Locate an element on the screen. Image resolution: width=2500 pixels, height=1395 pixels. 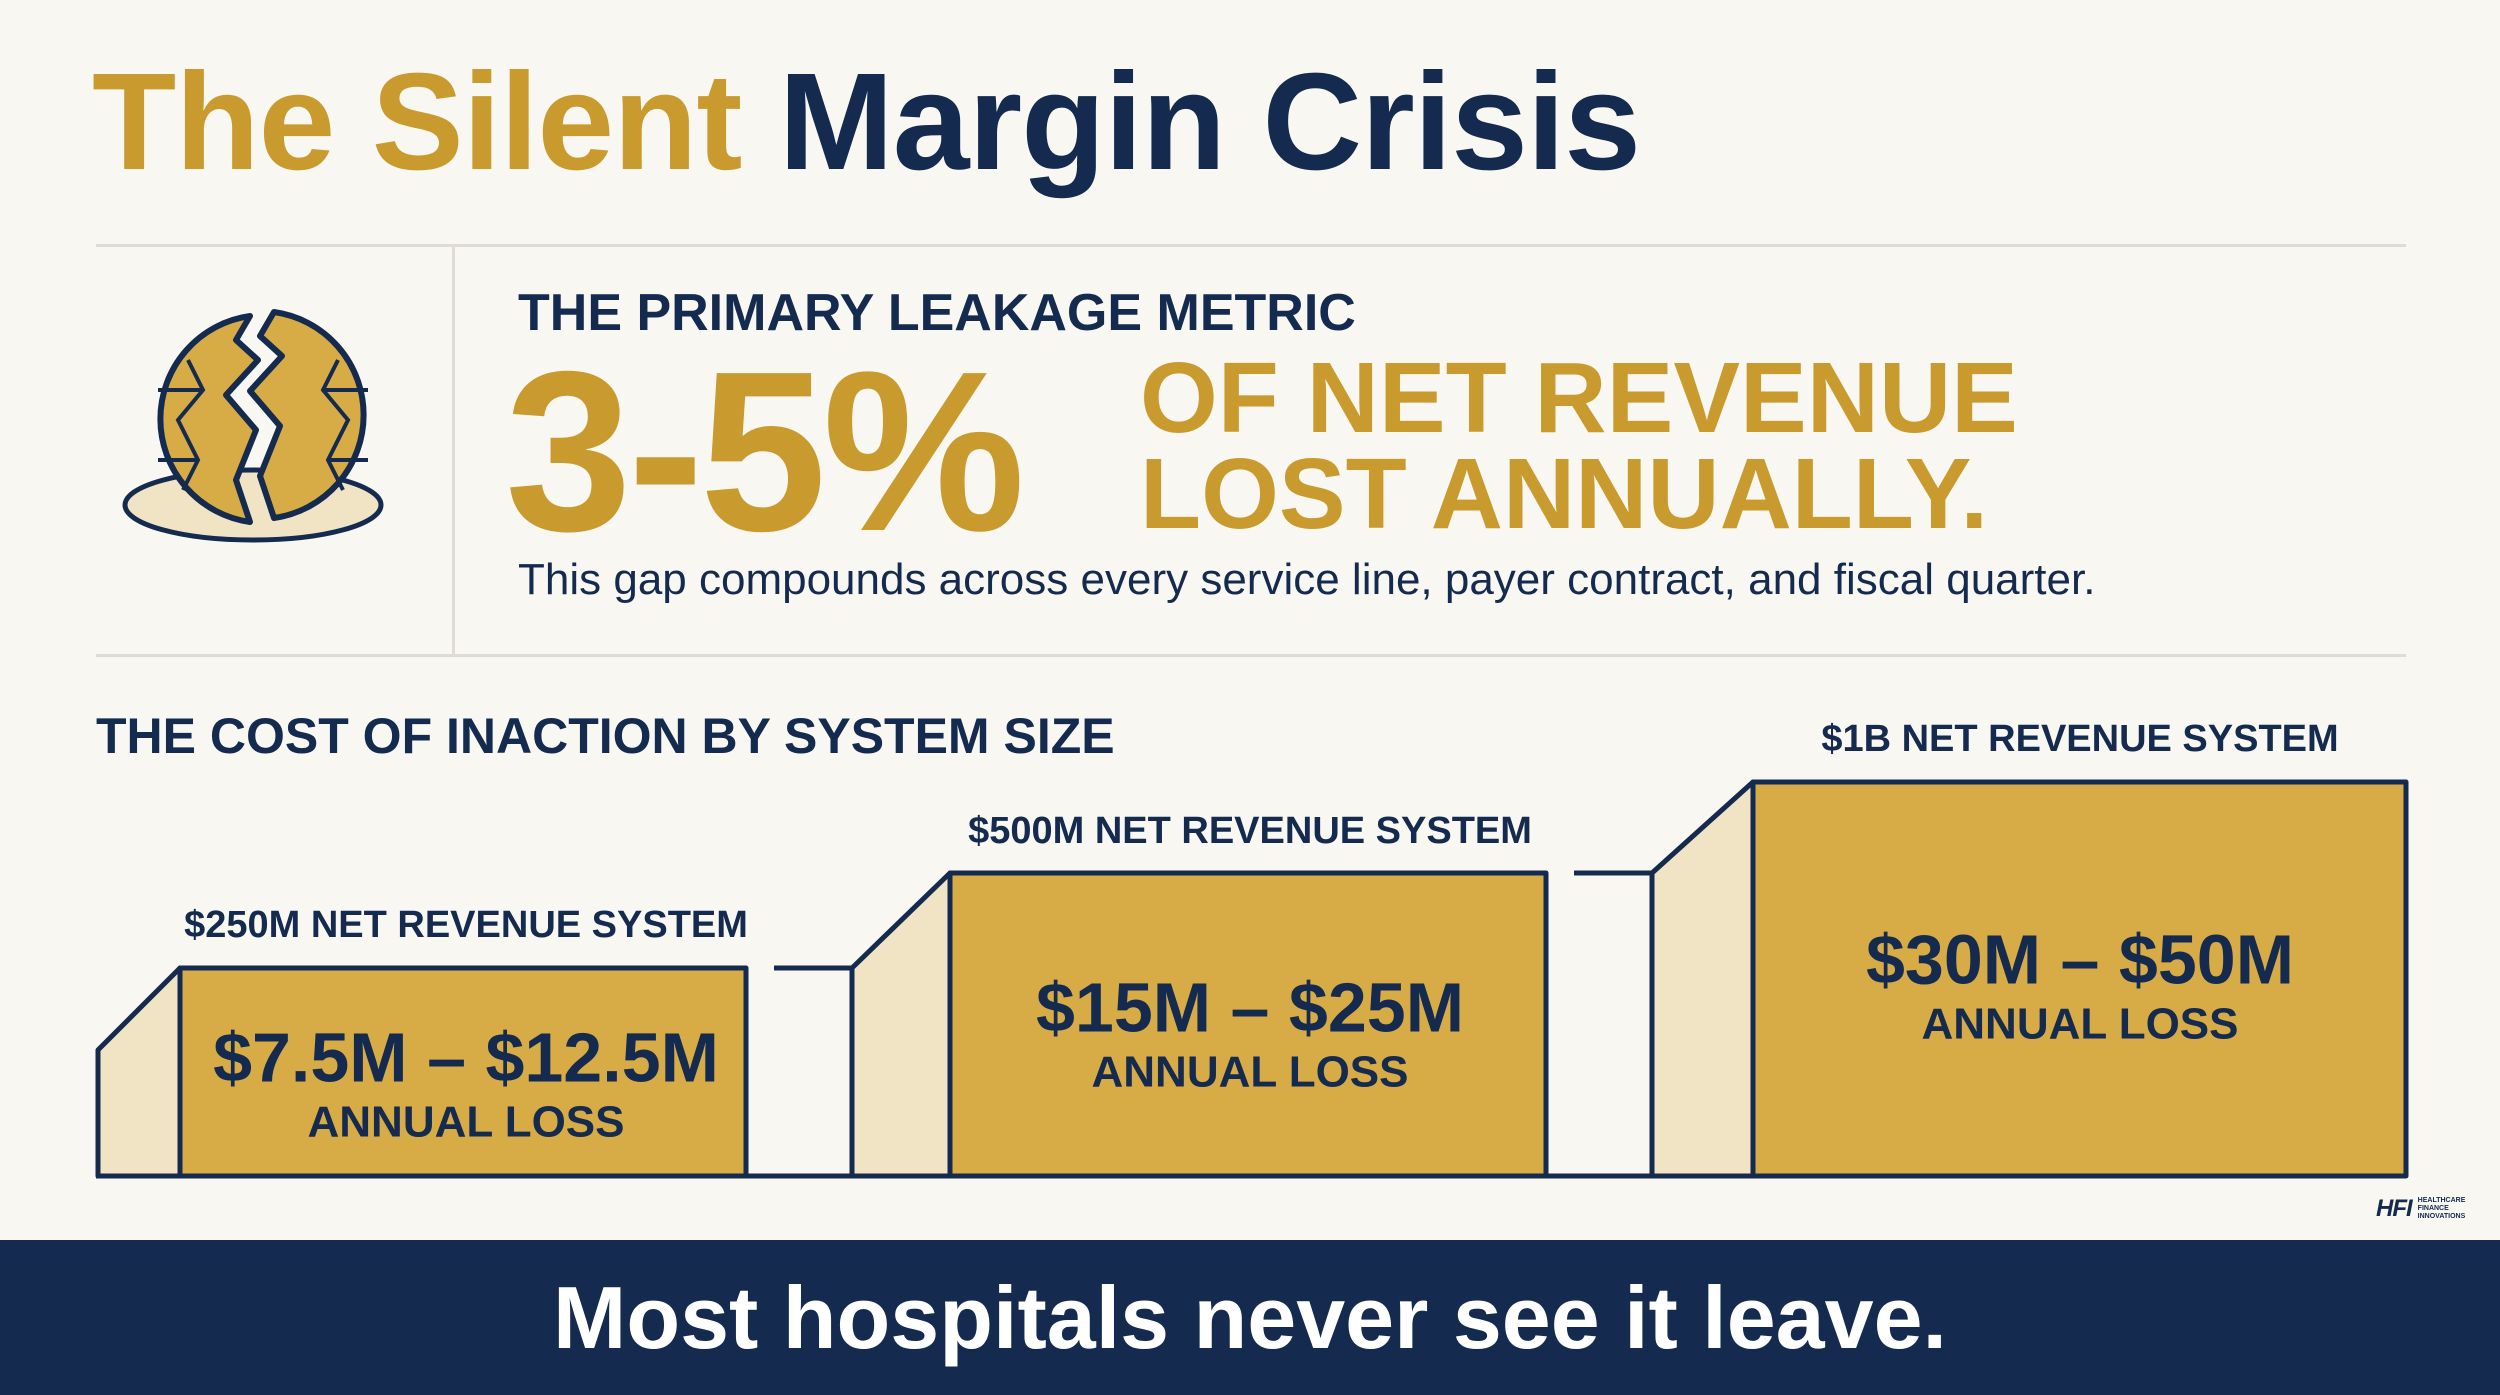
tier-1-value: $7.5M – $12.5M ANNUAL LOSS is located at coordinates (466, 1082).